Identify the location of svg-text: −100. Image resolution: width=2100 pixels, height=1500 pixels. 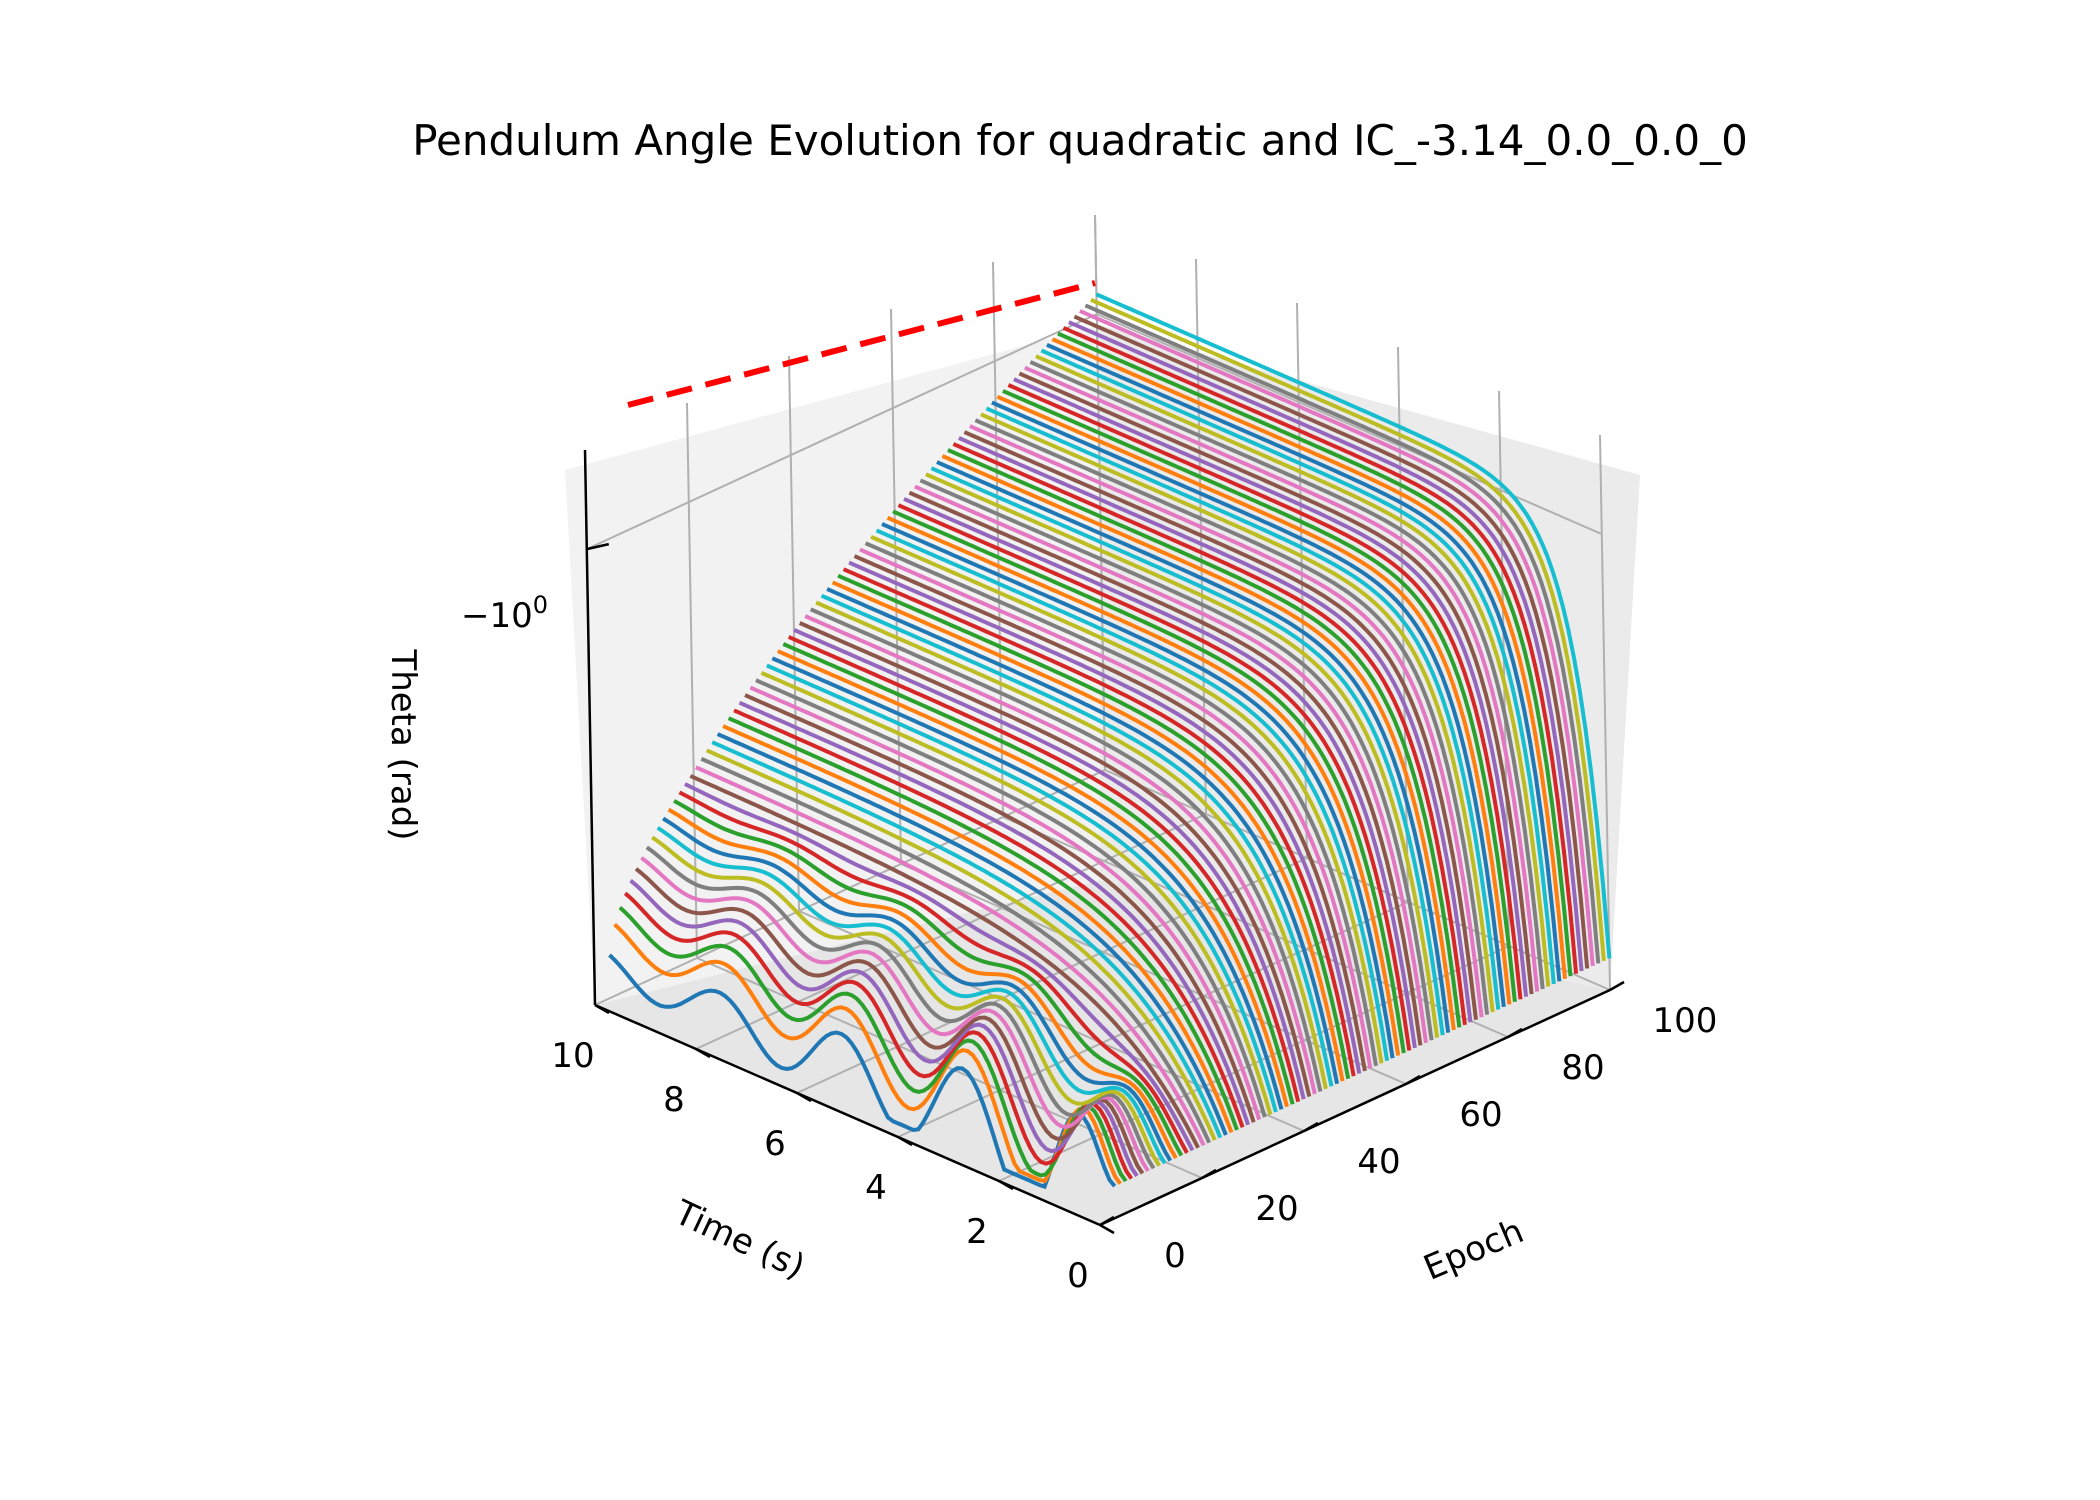
(504, 613).